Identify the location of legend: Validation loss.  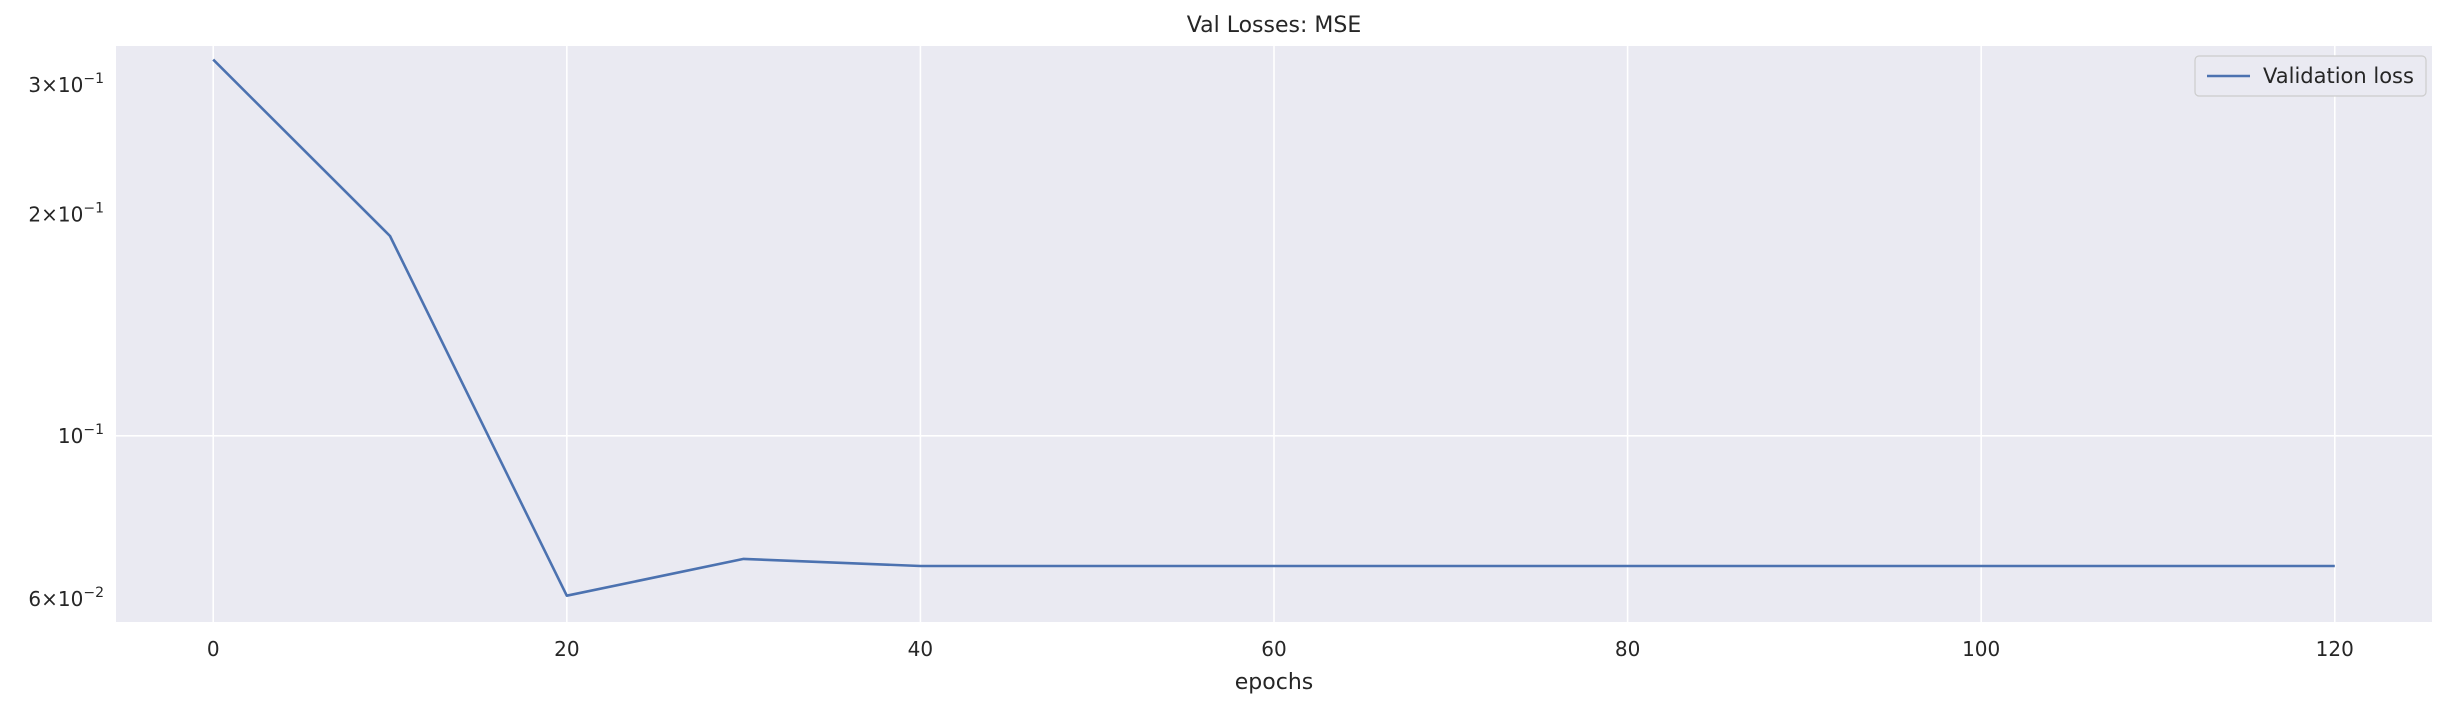
(2310, 76).